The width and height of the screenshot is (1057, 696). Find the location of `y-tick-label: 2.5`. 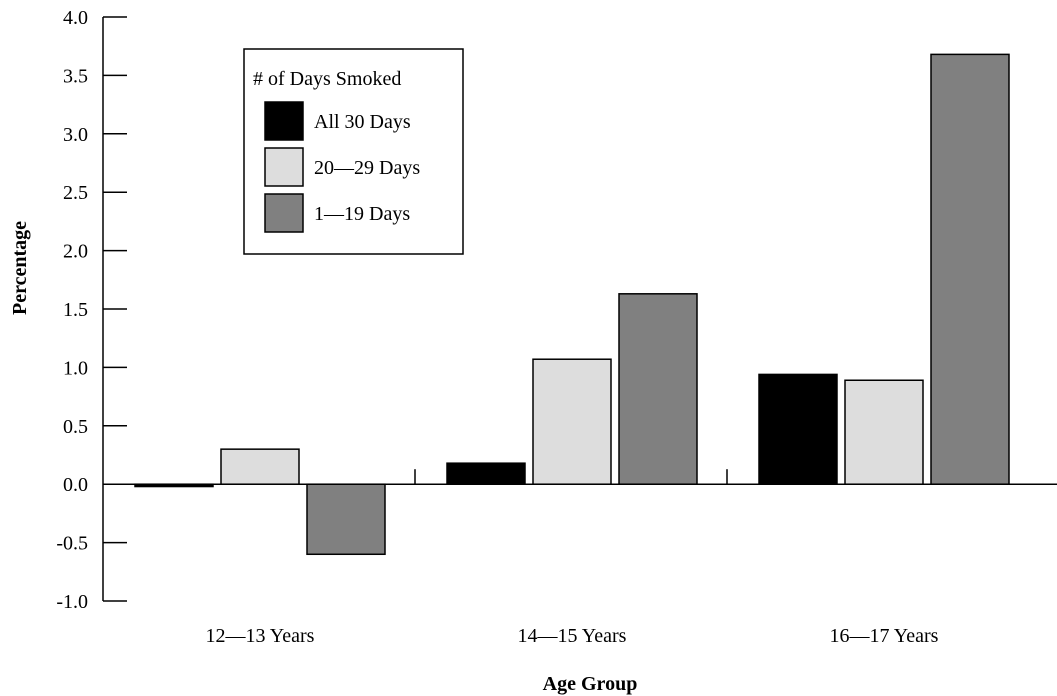

y-tick-label: 2.5 is located at coordinates (75, 193).